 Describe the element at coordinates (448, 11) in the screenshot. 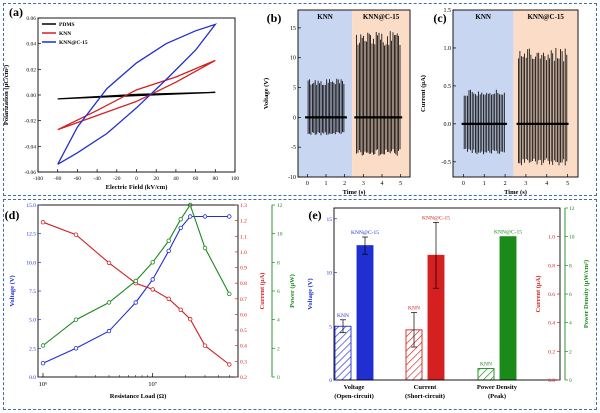

I see `y-tick-label: 1.5` at that location.